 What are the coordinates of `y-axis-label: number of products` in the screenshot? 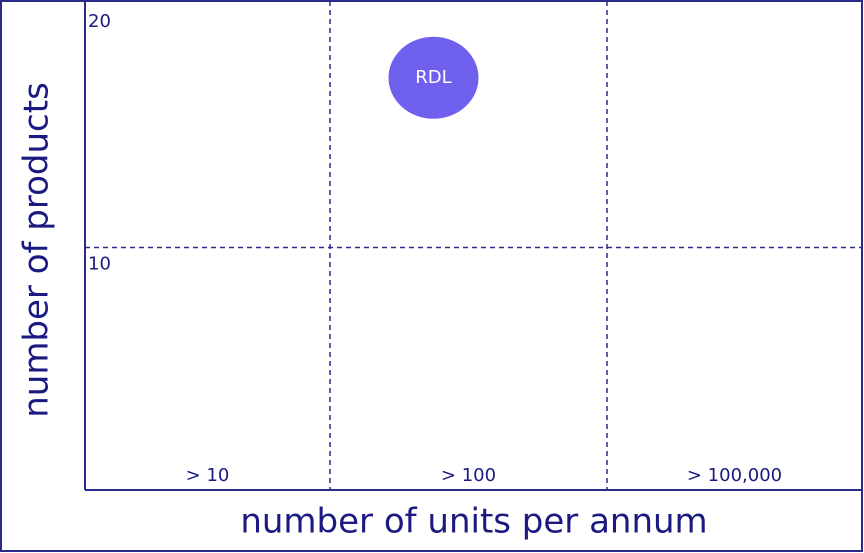 It's located at (37, 250).